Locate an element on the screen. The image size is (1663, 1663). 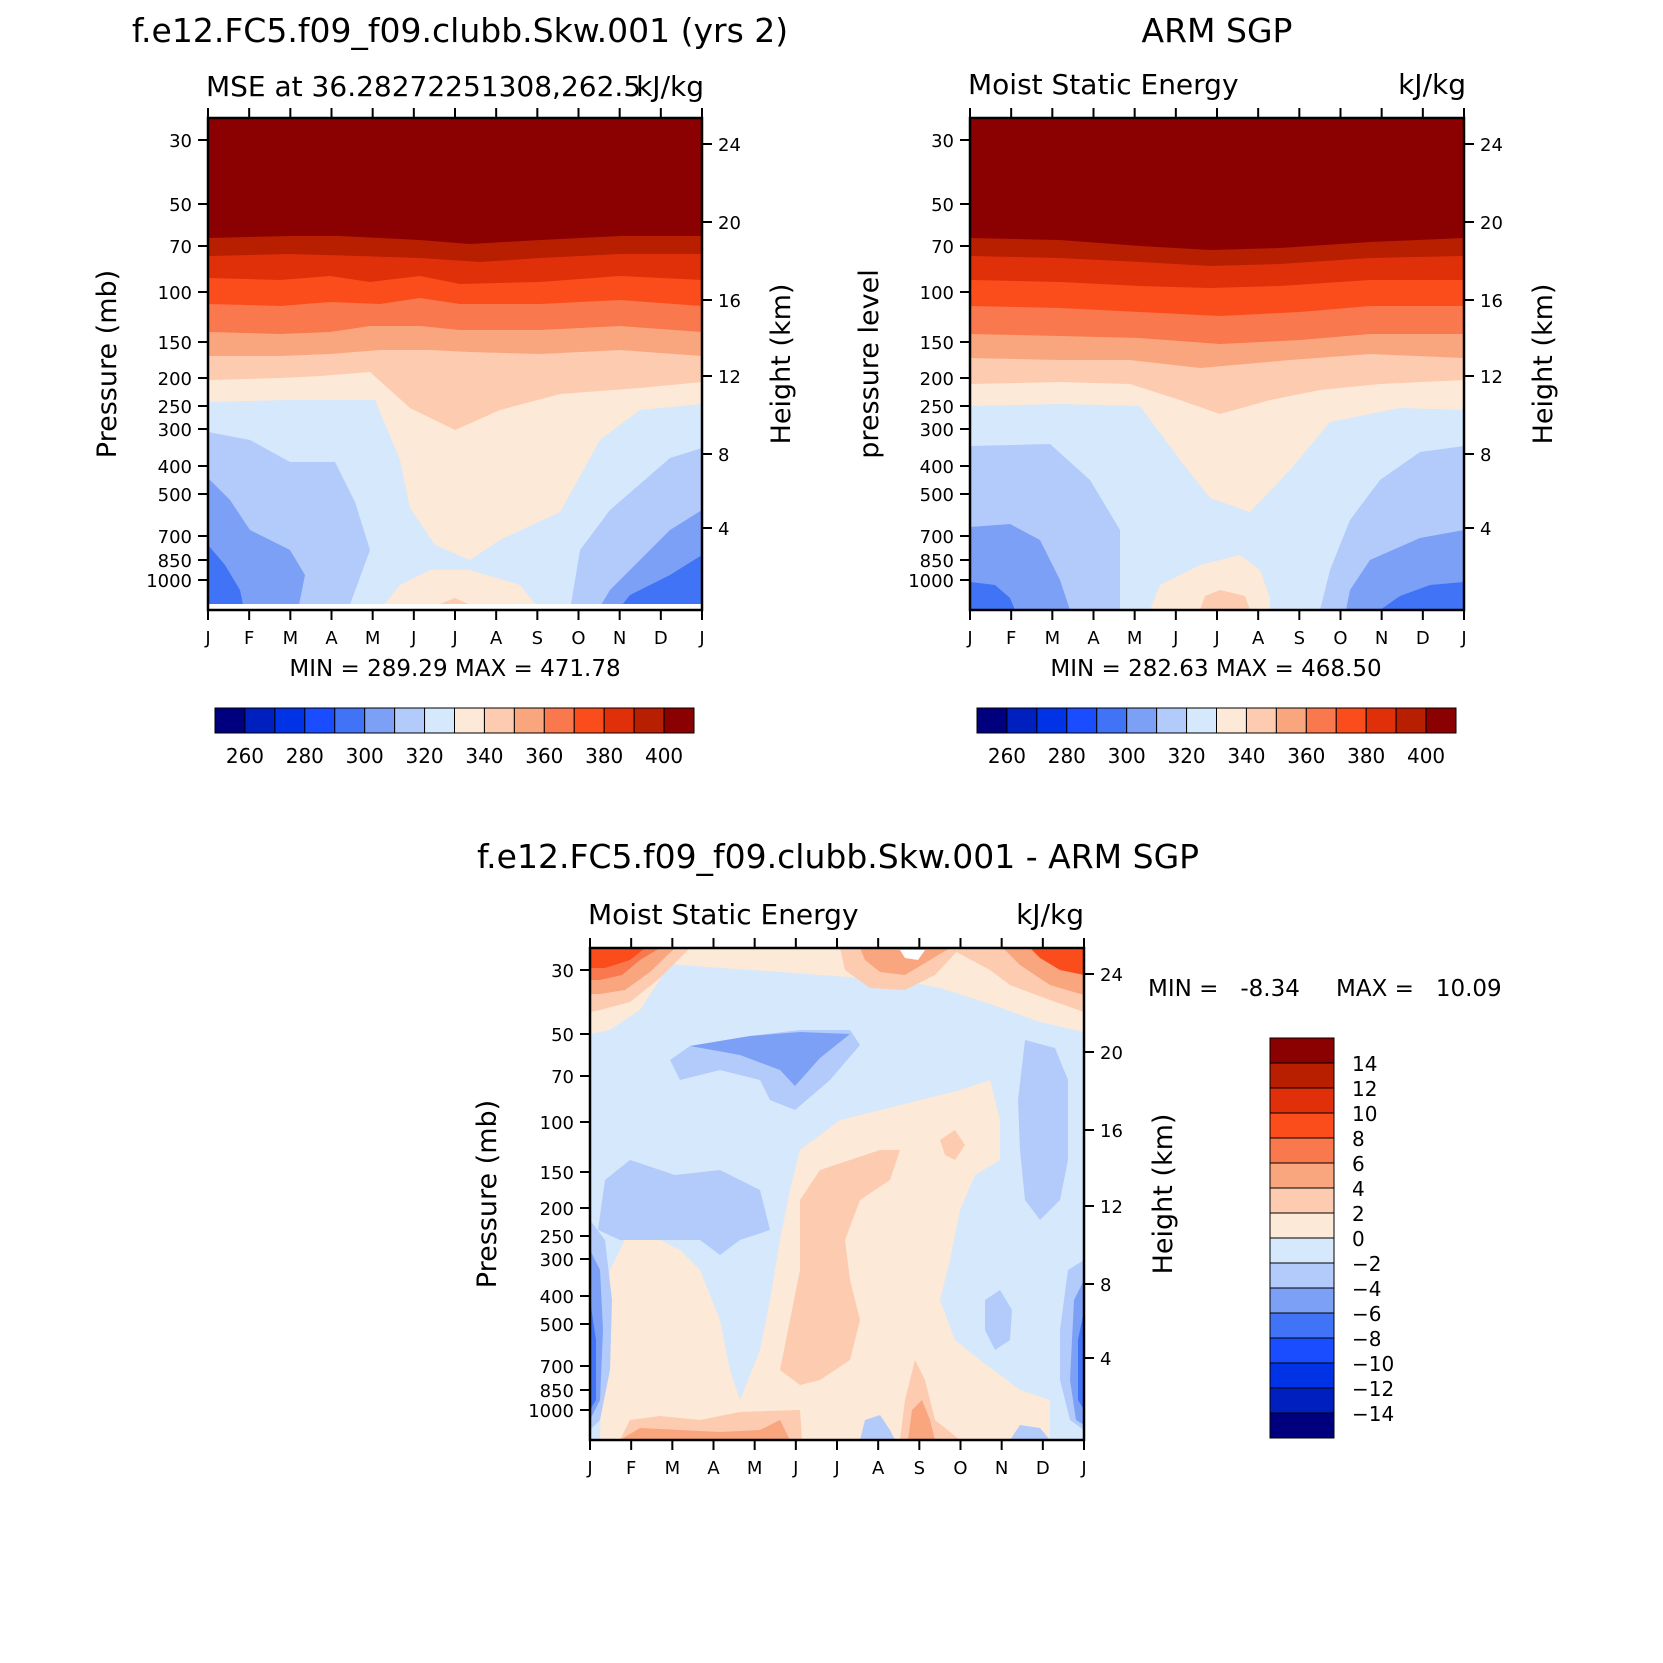
diff-band-neg-right is located at coordinates (1043, 1130).